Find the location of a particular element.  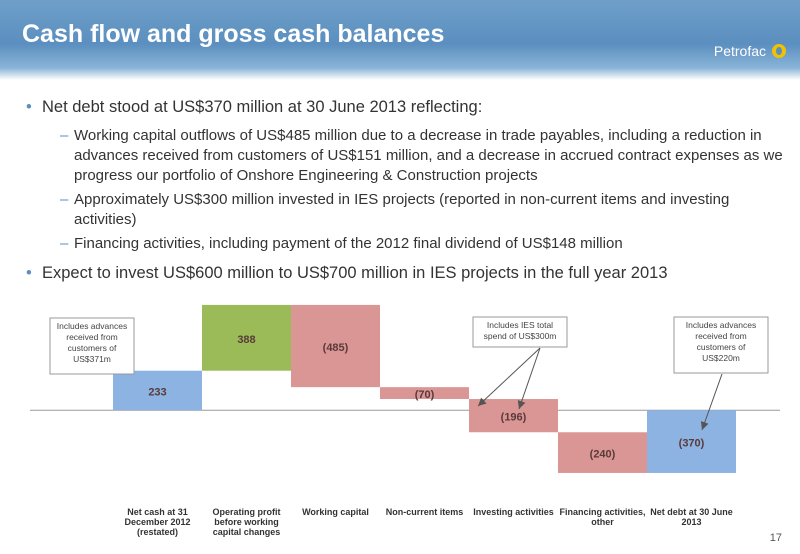

category-label-4: Investing activities is located at coordinates (513, 512).